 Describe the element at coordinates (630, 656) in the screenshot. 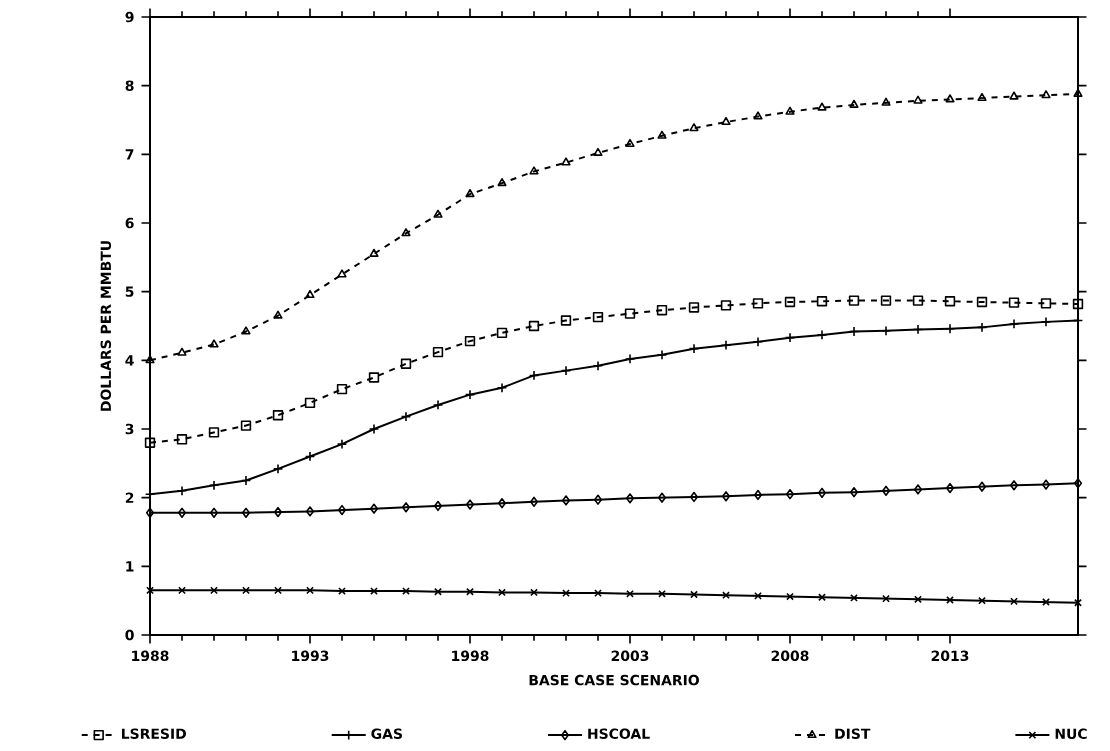

I see `x-tick-label: 2003` at that location.